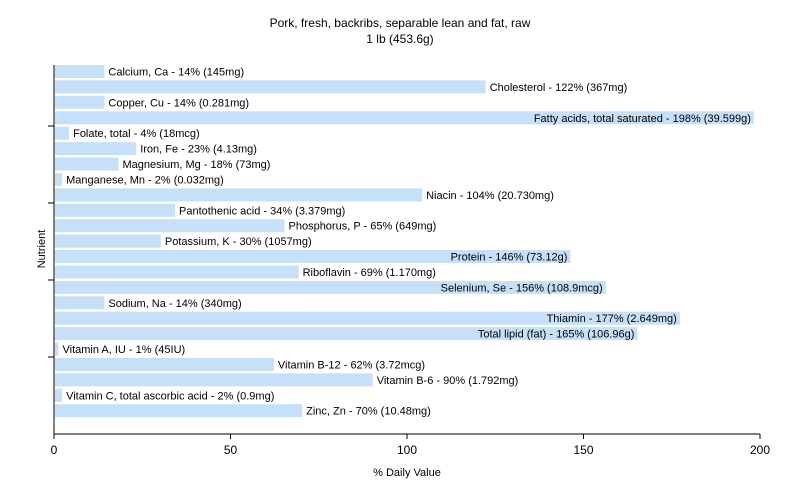 This screenshot has height=500, width=800. I want to click on bar-label: Thiamin - 177% (2.649mg), so click(612, 319).